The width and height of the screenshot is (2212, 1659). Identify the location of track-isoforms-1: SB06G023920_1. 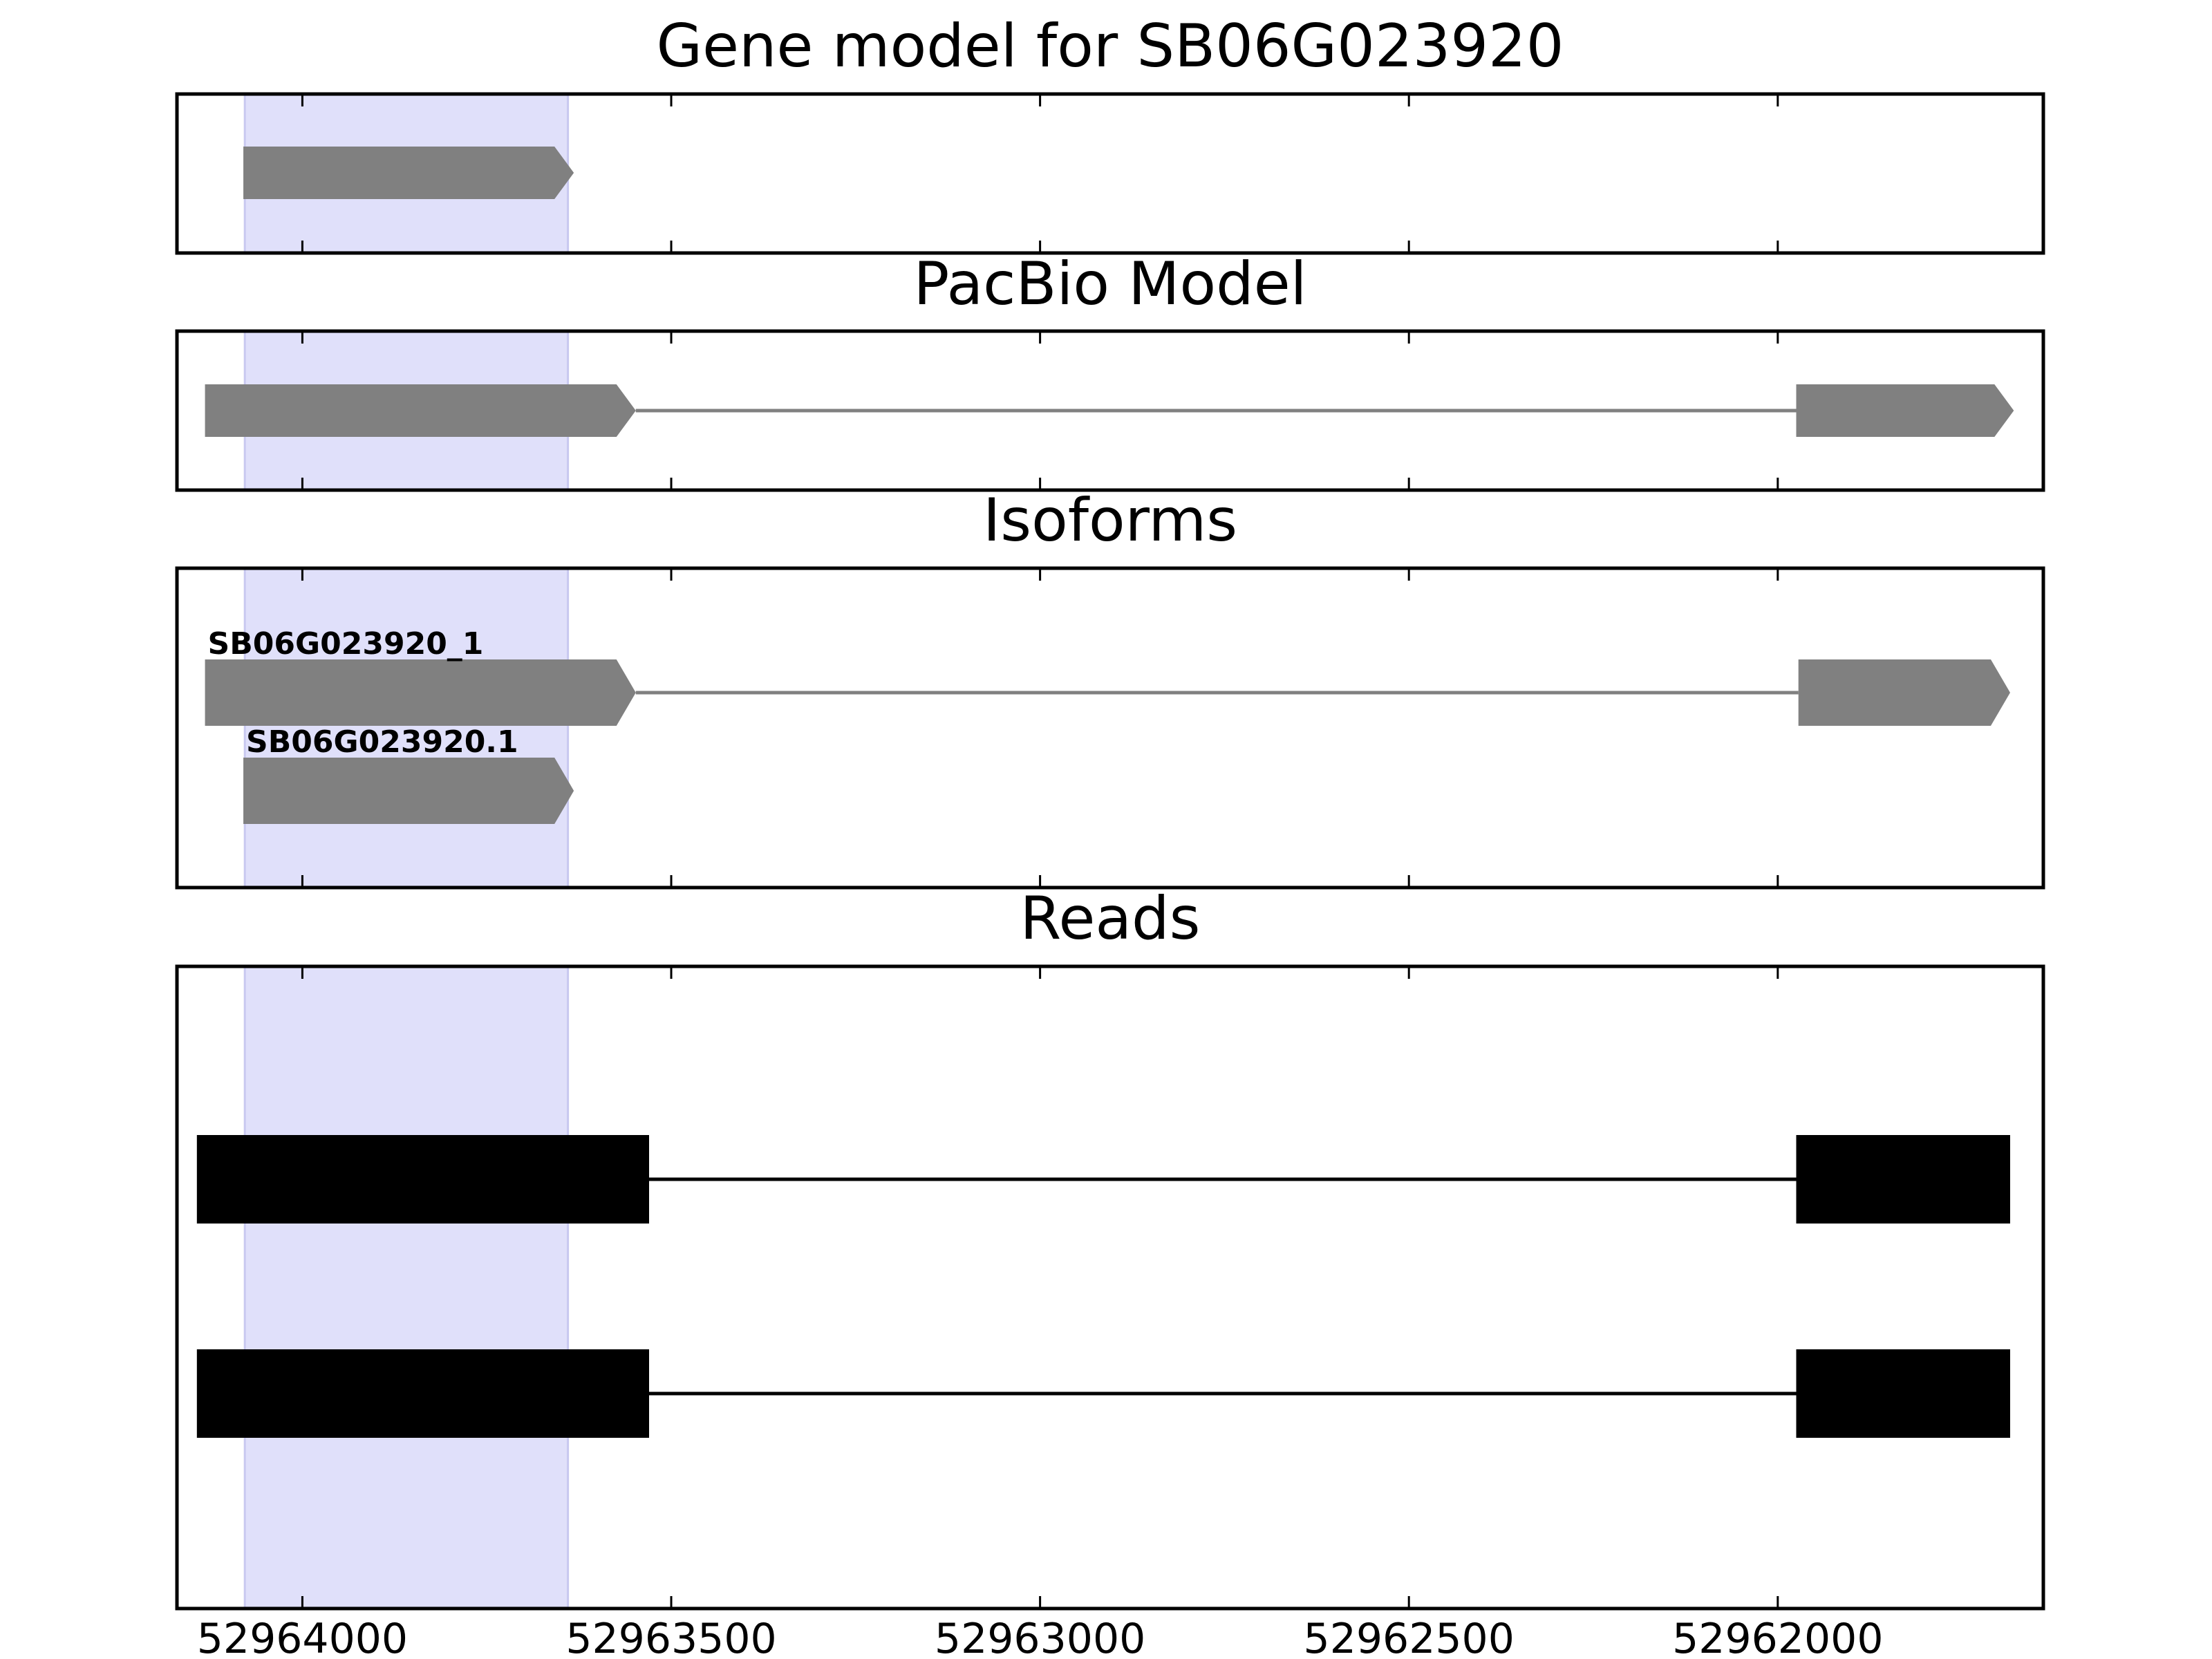
(1107, 676).